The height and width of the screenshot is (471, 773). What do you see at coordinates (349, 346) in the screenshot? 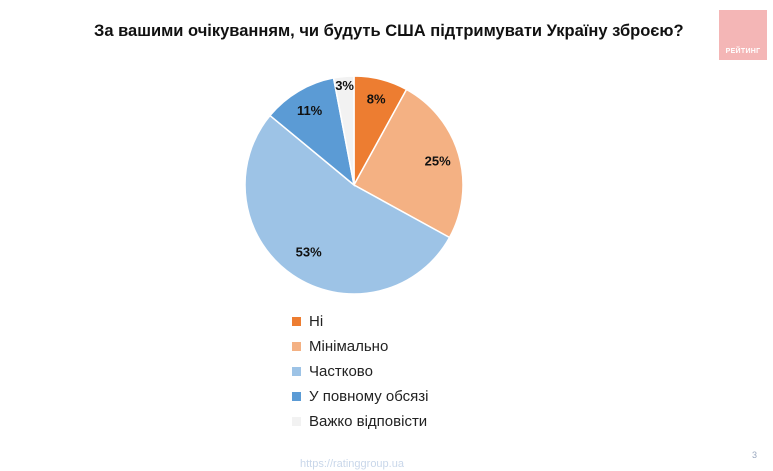
I see `legend-label: Мінімально` at bounding box center [349, 346].